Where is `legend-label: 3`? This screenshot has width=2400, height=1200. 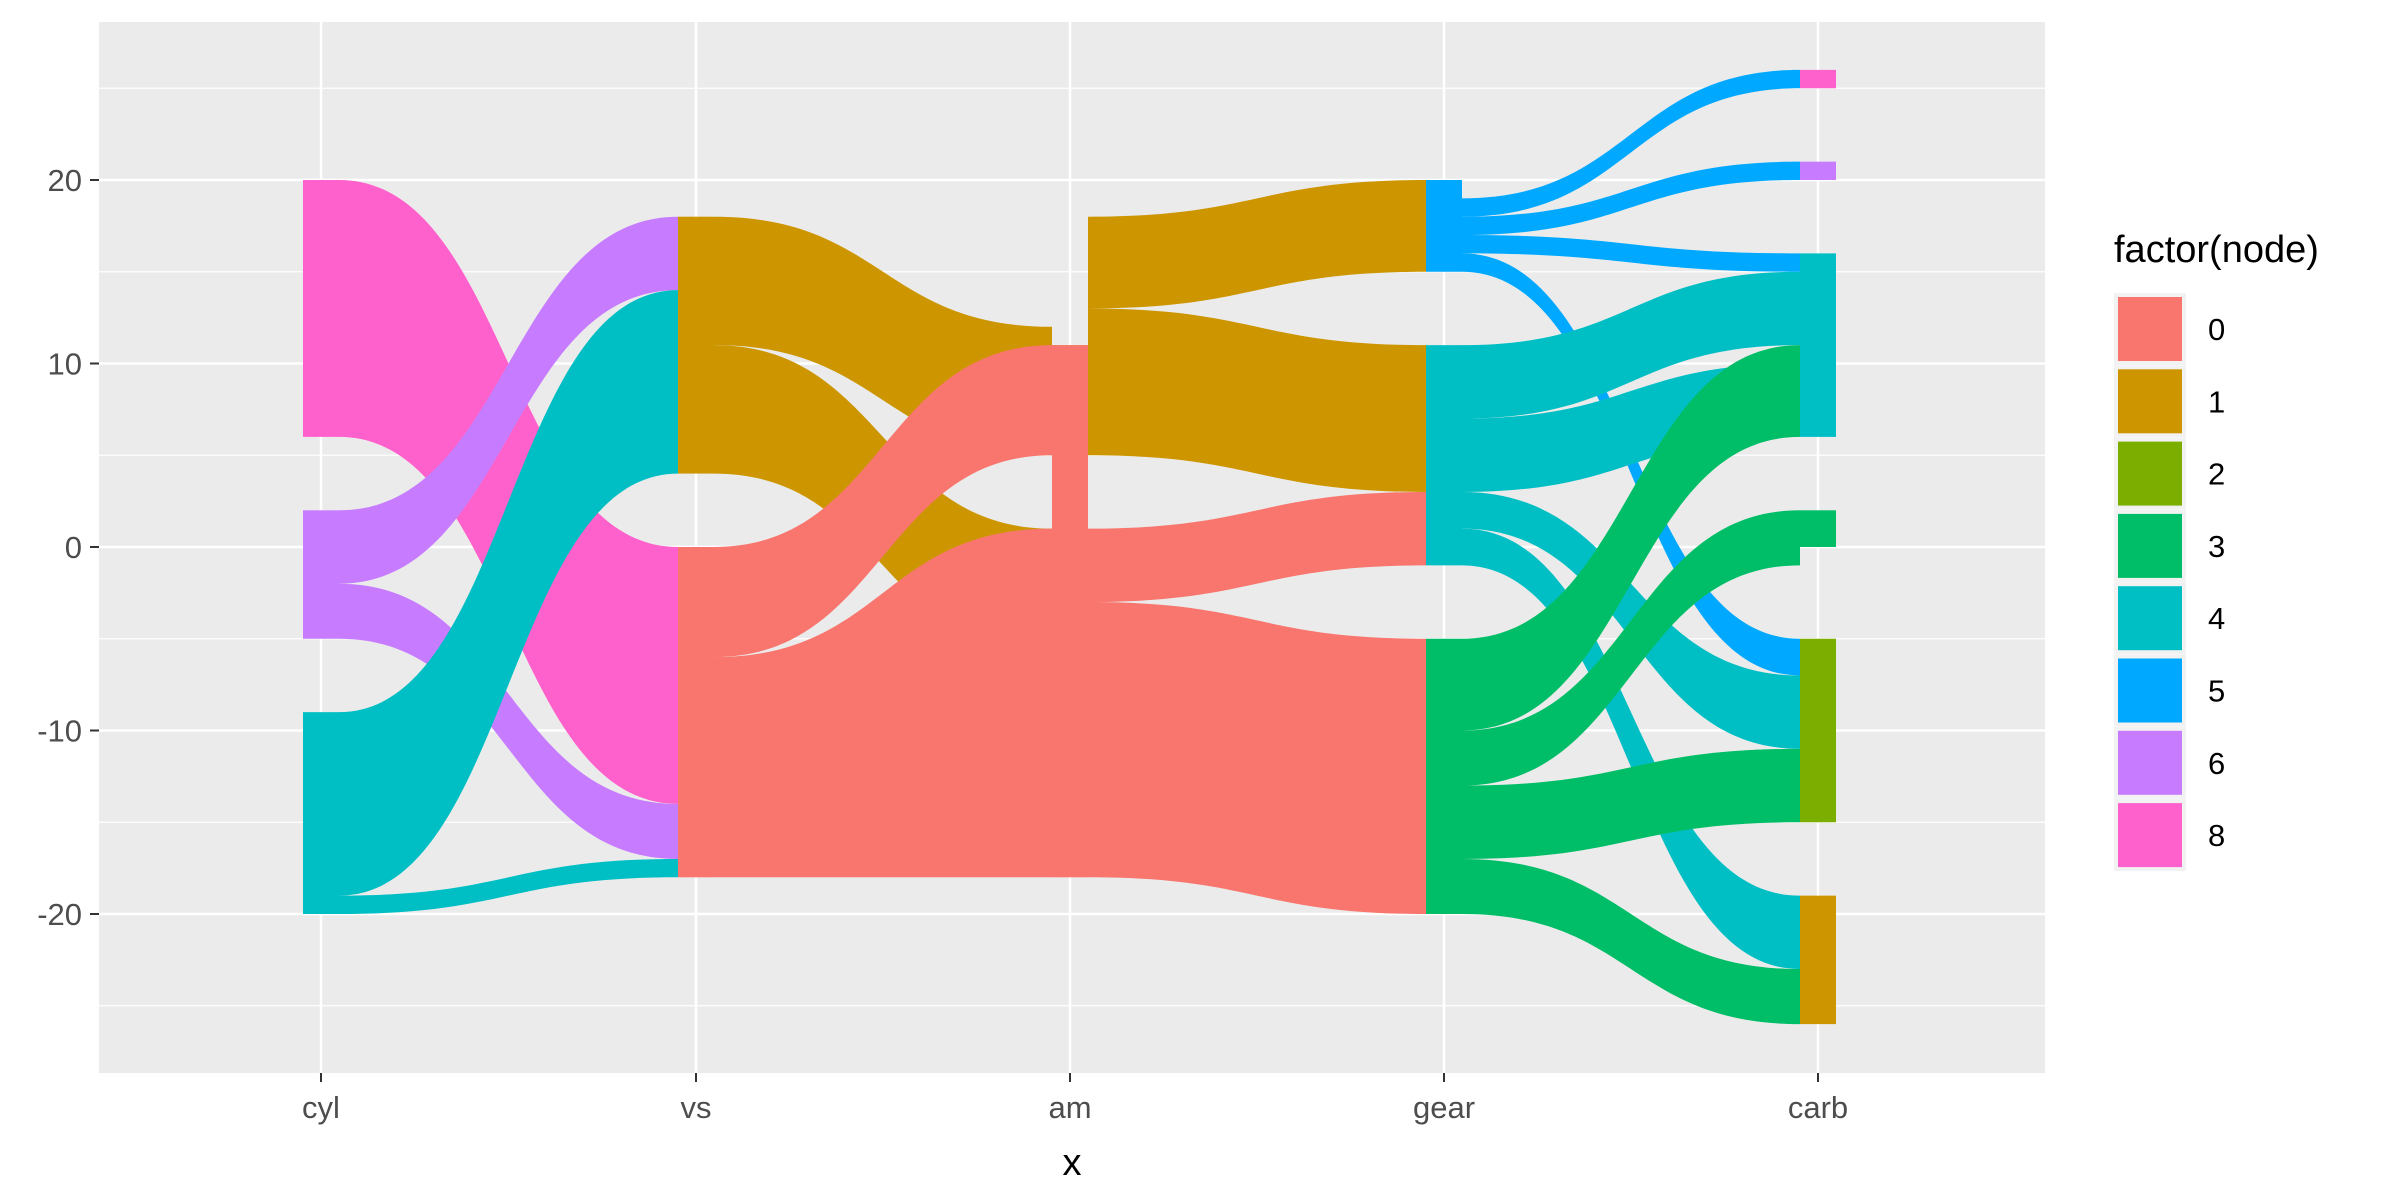
legend-label: 3 is located at coordinates (2216, 546).